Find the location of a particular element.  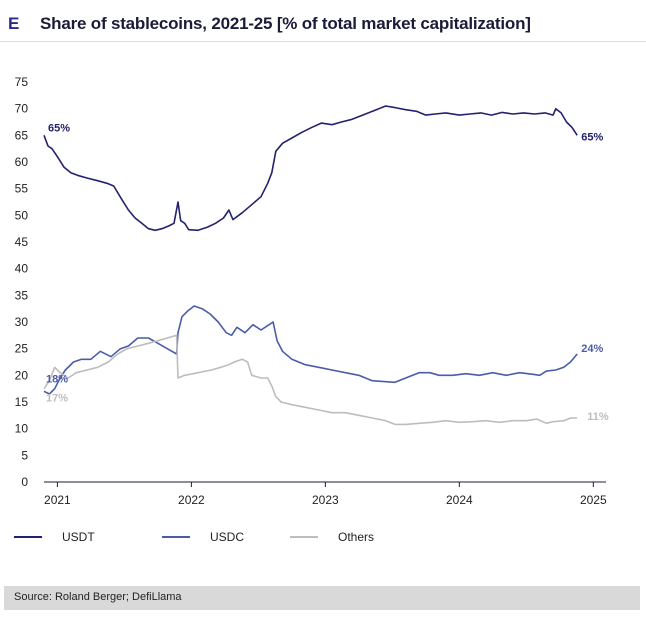

legend-swatch-usdt is located at coordinates (28, 537).